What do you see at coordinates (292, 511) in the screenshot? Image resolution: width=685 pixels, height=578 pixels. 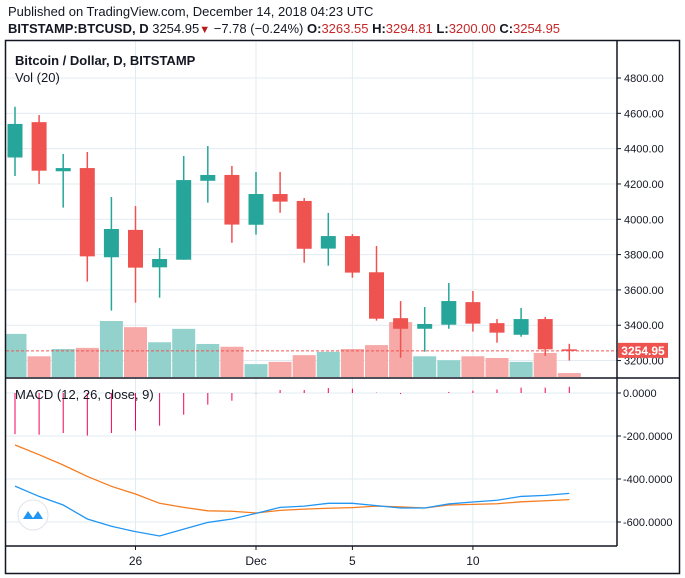 I see `macd-line` at bounding box center [292, 511].